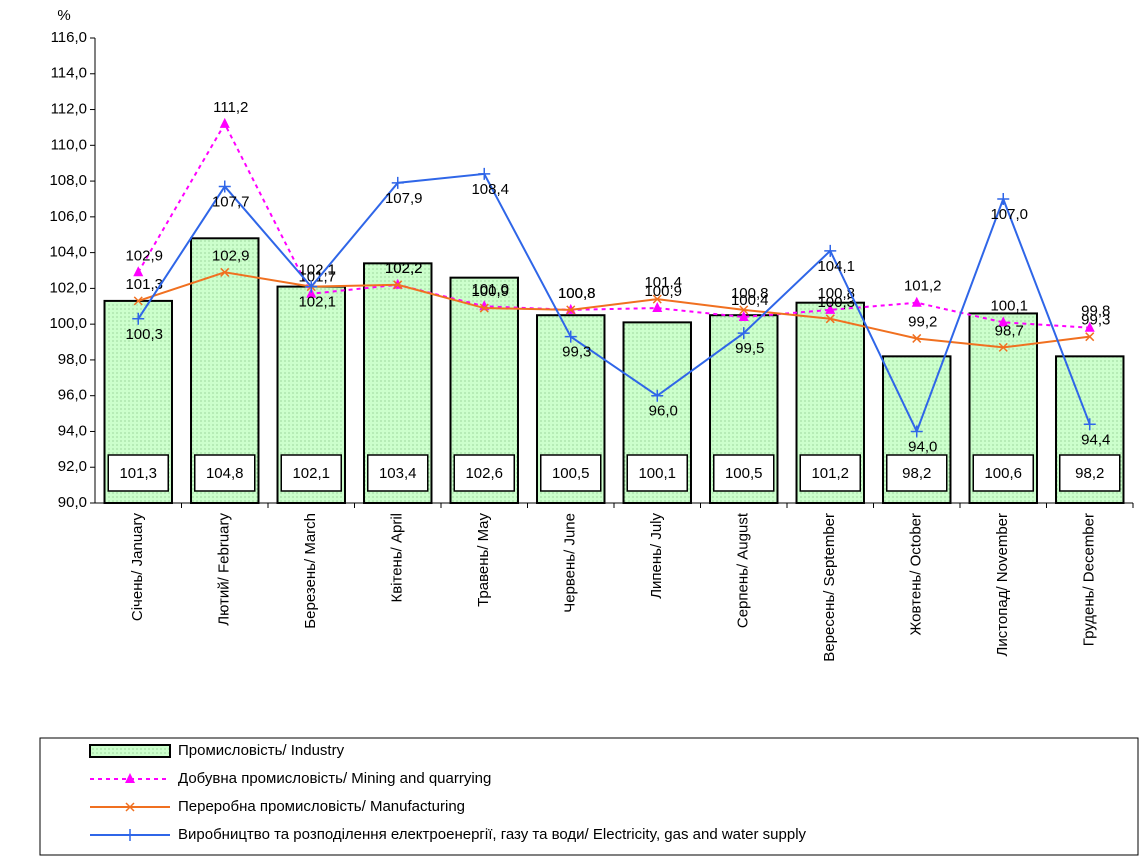 Image resolution: width=1143 pixels, height=860 pixels. Describe the element at coordinates (483, 560) in the screenshot. I see `x-tick-label: Травень/ May` at that location.